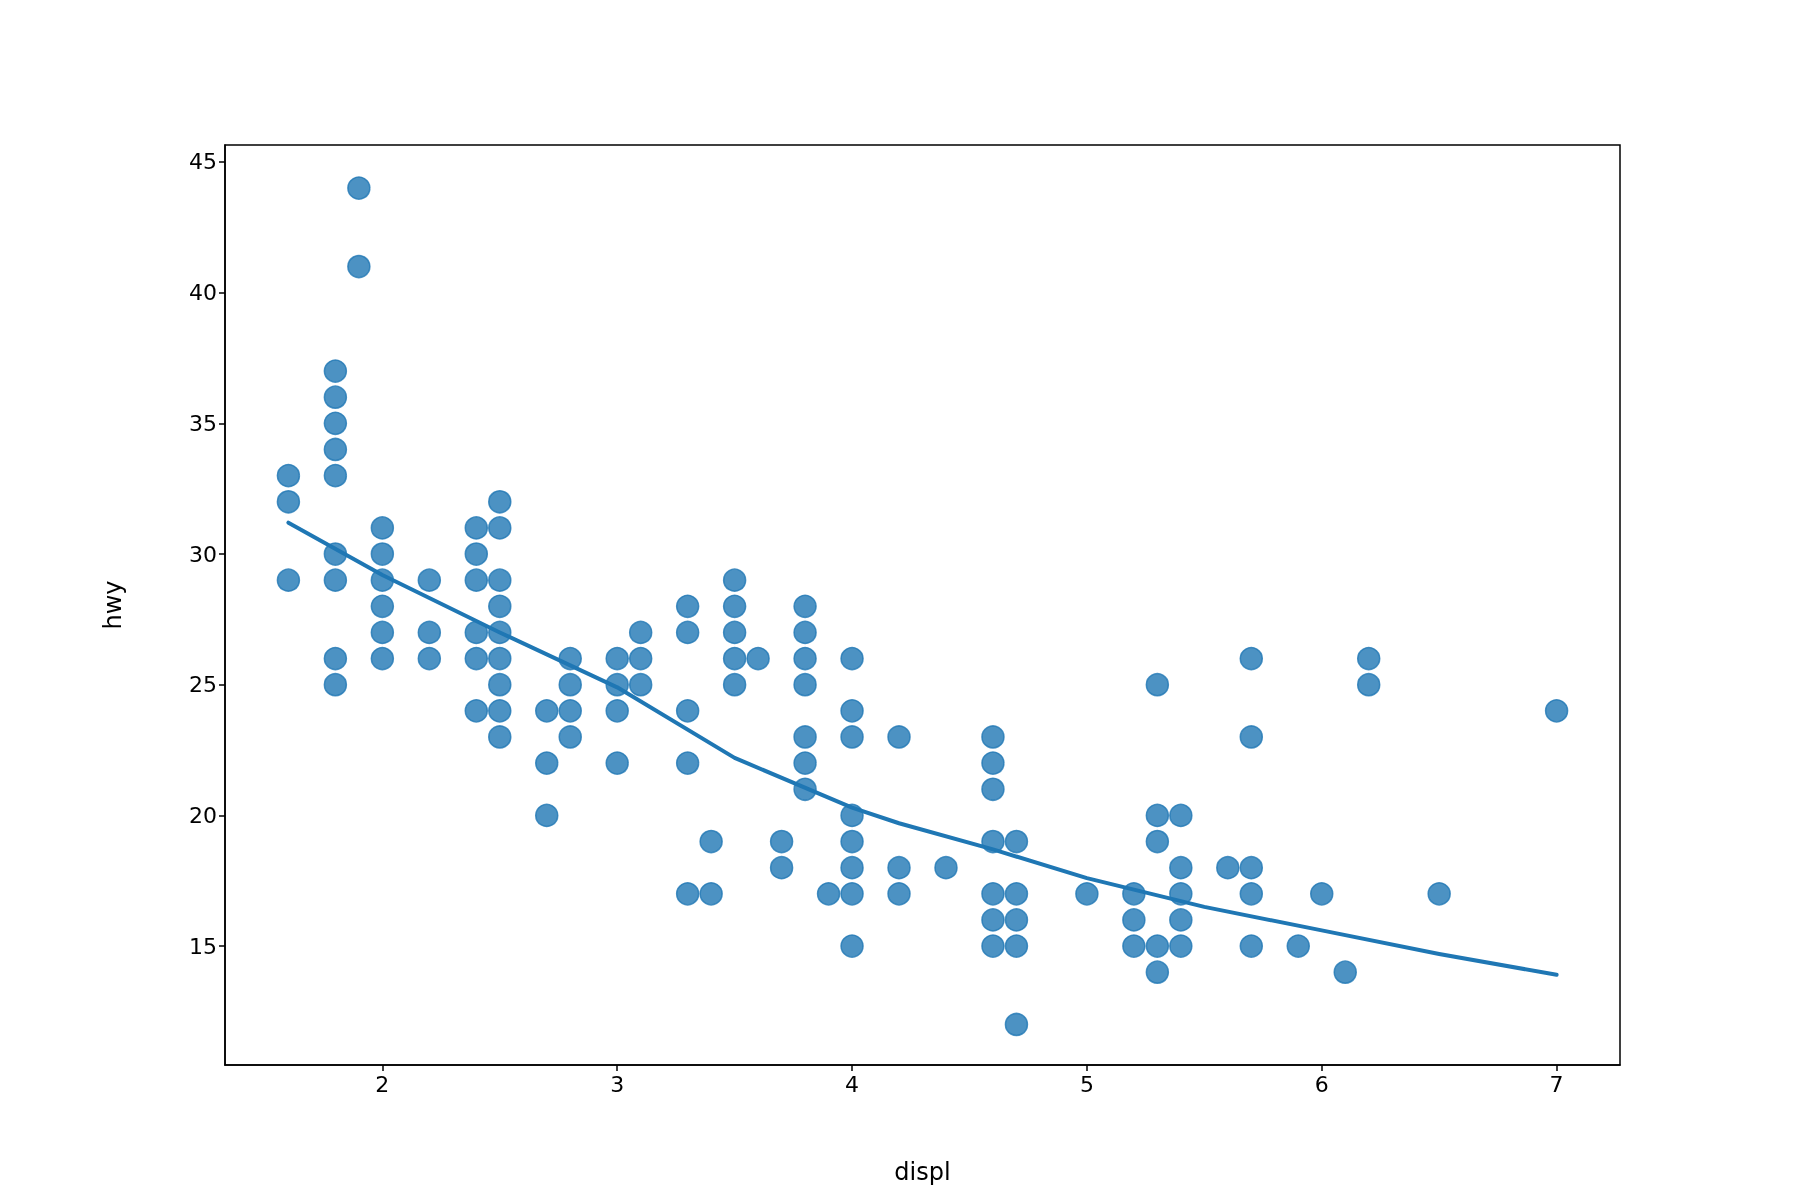 This screenshot has height=1200, width=1800. Describe the element at coordinates (852, 1084) in the screenshot. I see `x-tick-label: 4` at that location.